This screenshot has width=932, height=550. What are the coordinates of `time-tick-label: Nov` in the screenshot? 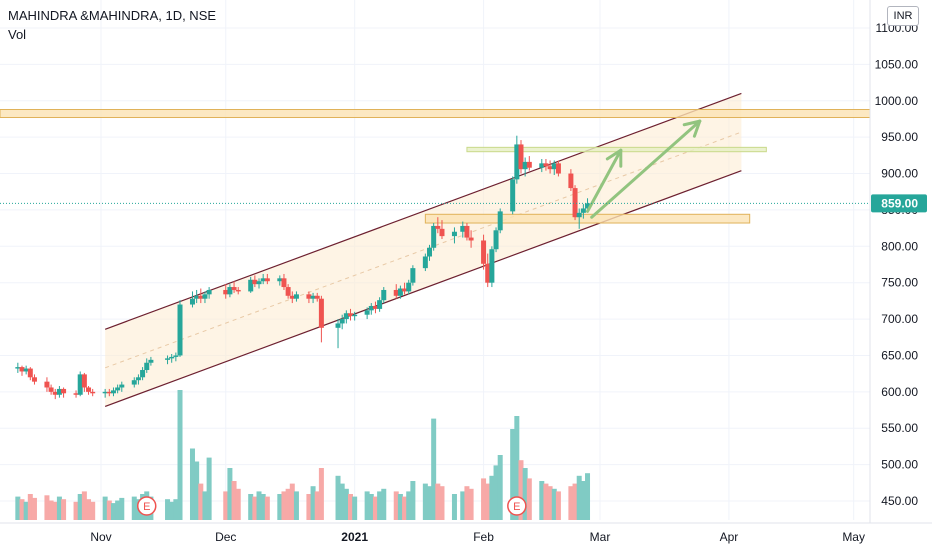 It's located at (100, 537).